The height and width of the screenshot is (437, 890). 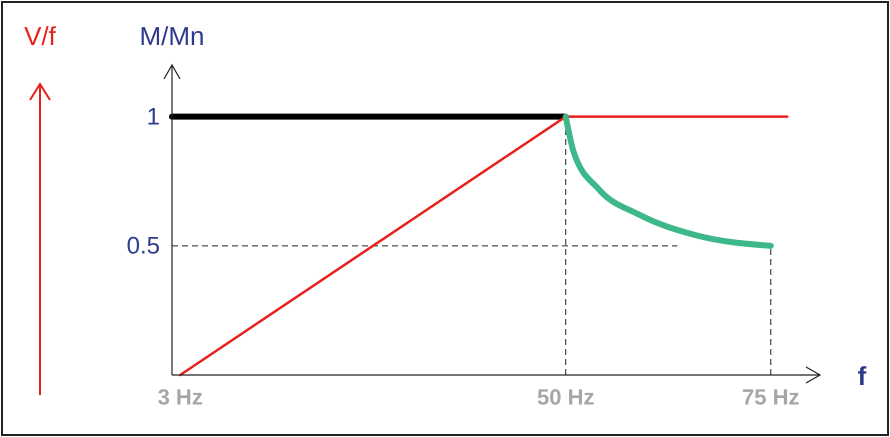 What do you see at coordinates (862, 376) in the screenshot?
I see `x-axis-title: f` at bounding box center [862, 376].